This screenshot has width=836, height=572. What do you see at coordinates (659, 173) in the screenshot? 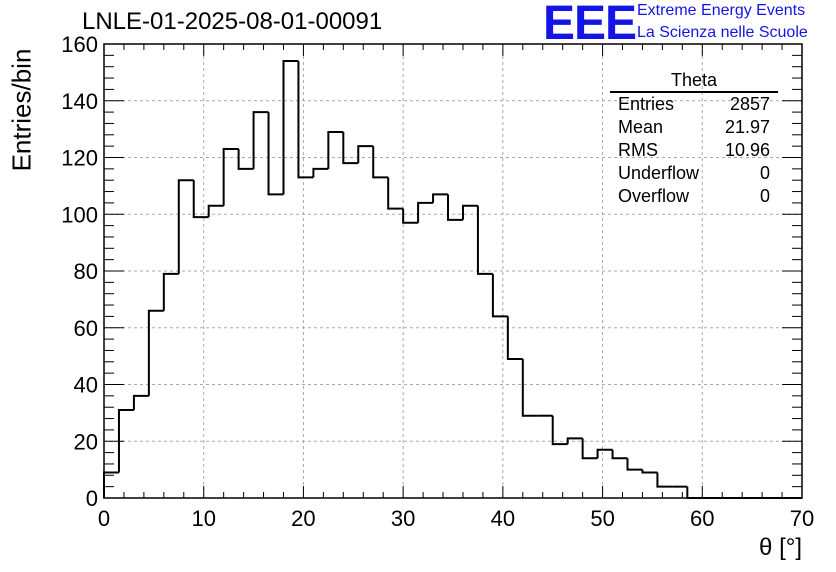
I see `stats-label: Underflow` at bounding box center [659, 173].